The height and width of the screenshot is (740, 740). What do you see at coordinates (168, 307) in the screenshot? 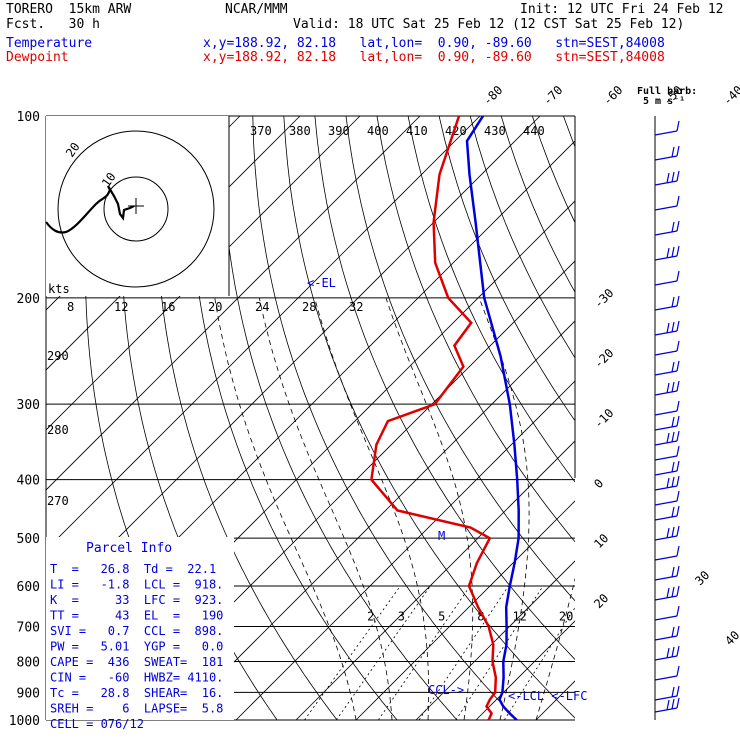
I see `speed-label: 16` at bounding box center [168, 307].